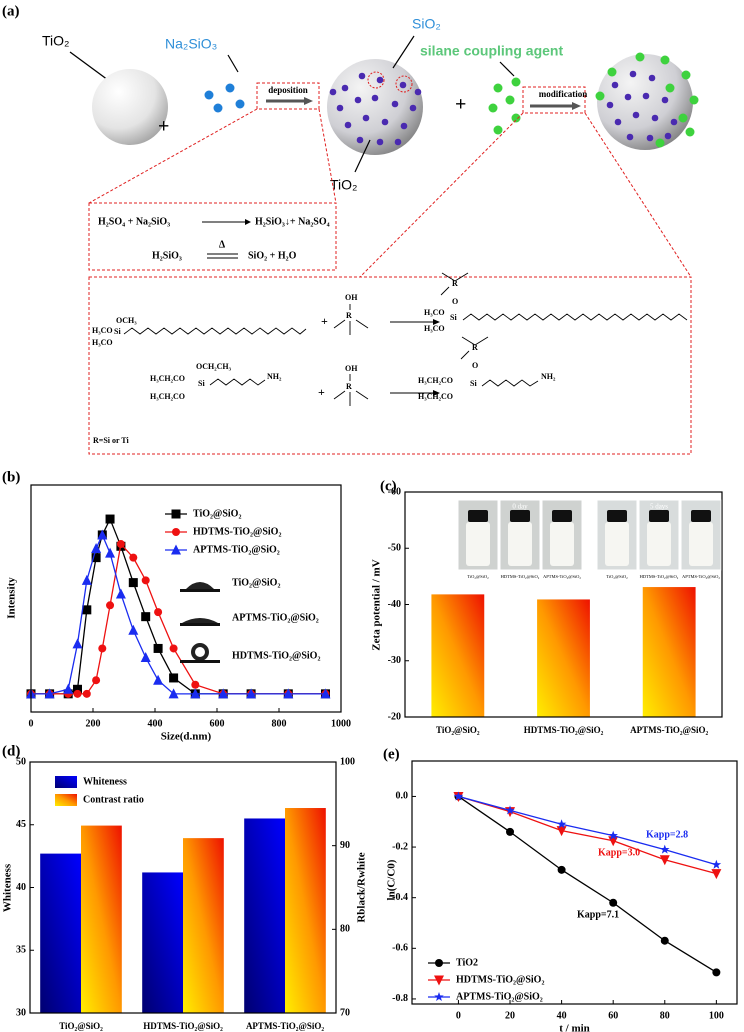 This screenshot has height=1032, width=744. Describe the element at coordinates (256, 582) in the screenshot. I see `annotation: TiO₂@SiO₂` at that location.